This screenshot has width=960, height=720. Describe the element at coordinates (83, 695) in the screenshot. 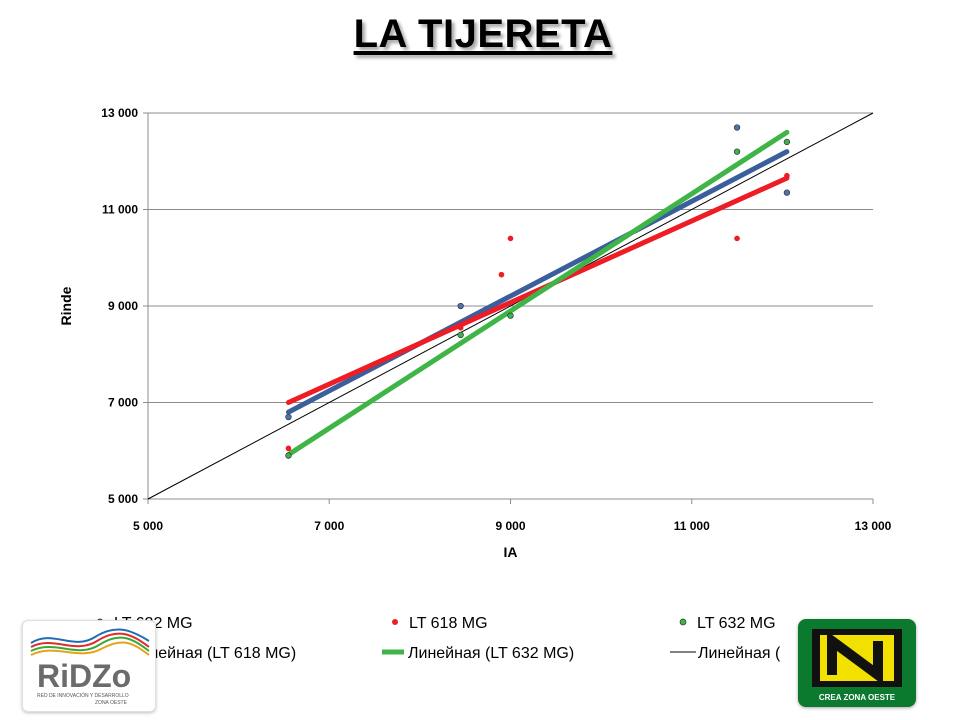

I see `svg-text: RED DE INNOVACIÓN Y DESARROLLO` at that location.